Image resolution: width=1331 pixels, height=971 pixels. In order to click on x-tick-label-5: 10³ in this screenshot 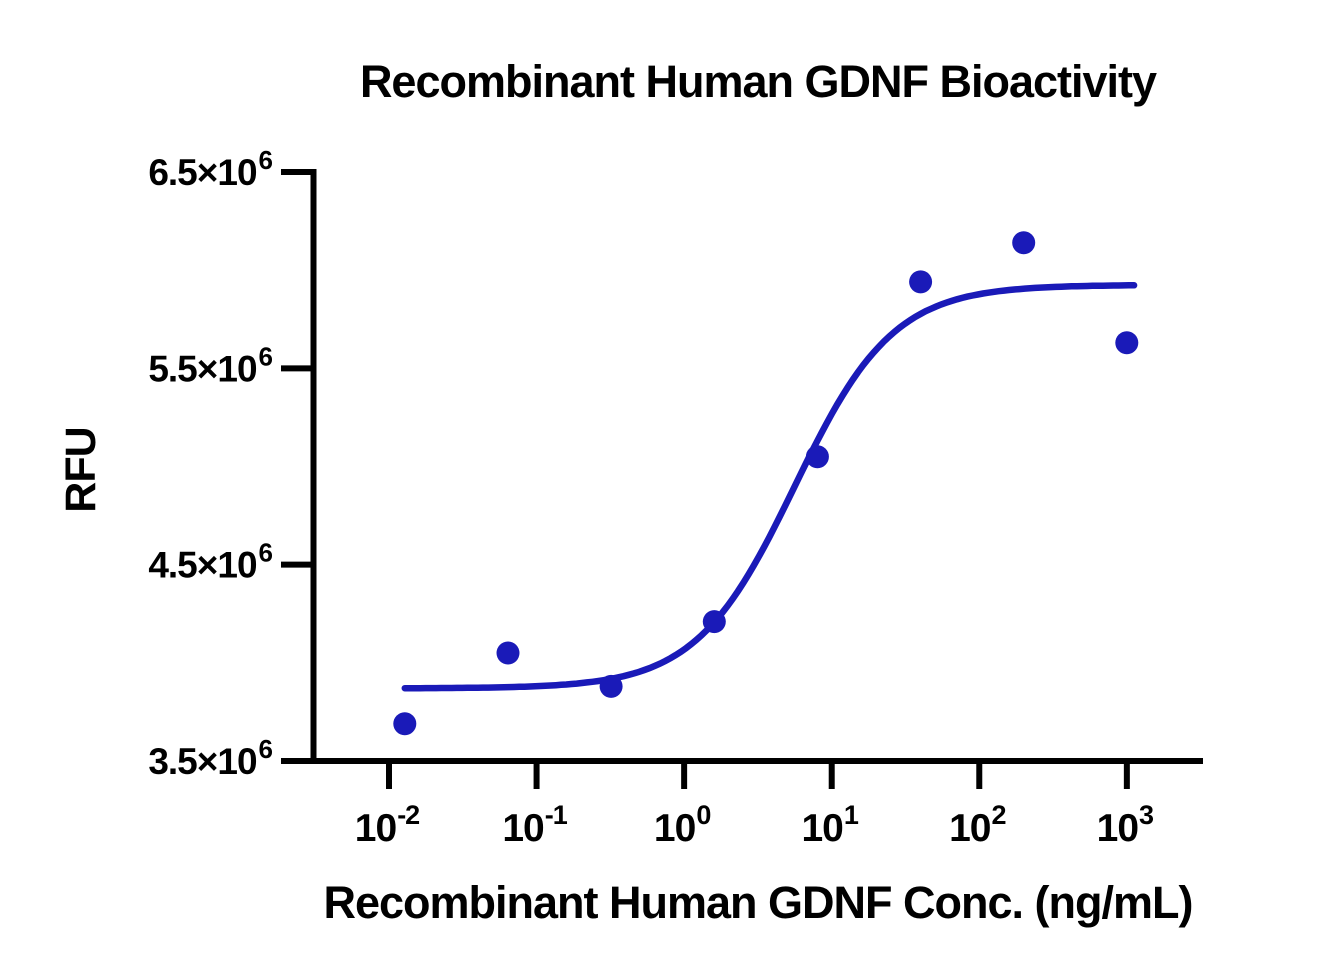, I will do `click(1125, 825)`.